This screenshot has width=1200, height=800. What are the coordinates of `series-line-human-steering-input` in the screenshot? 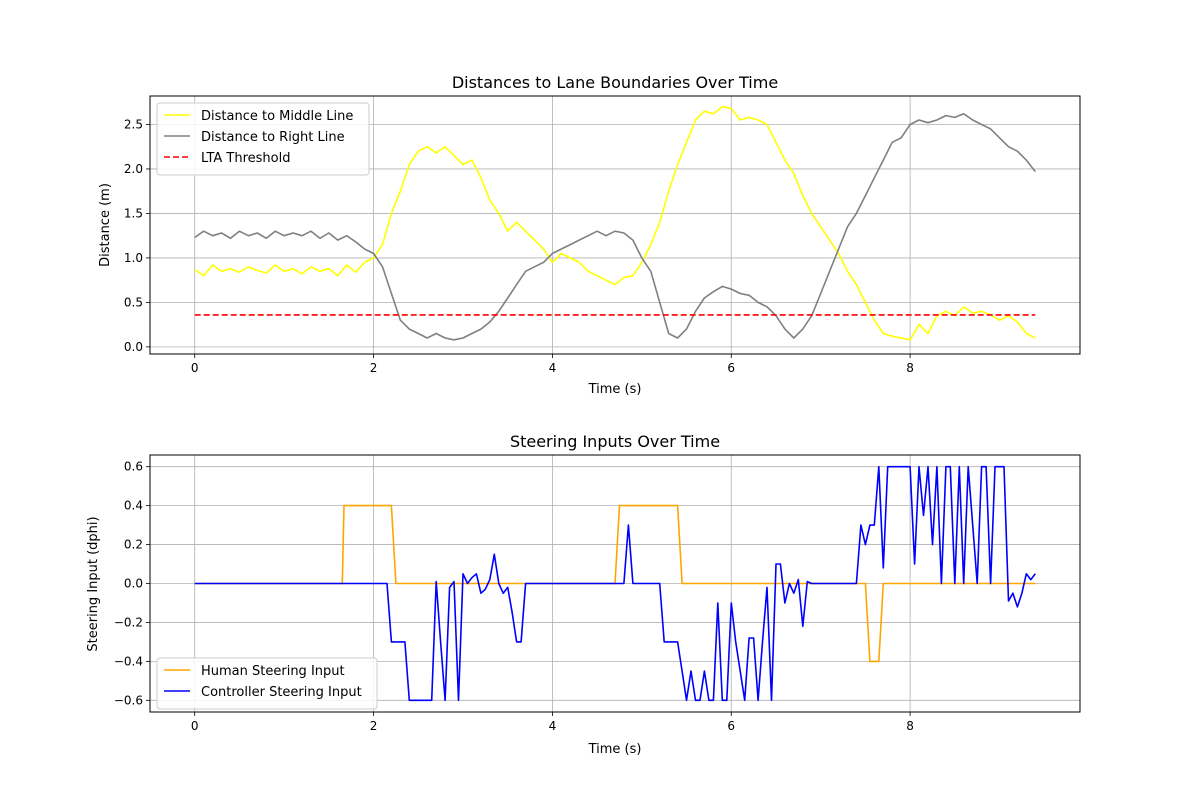 It's located at (615, 583).